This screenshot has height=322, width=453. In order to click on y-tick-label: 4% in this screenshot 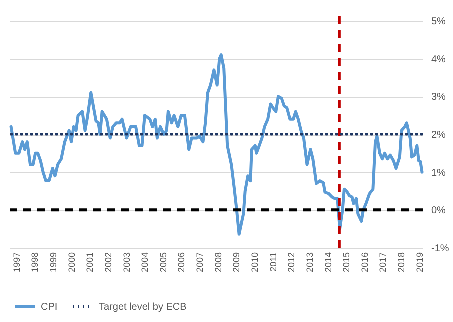, I will do `click(439, 60)`.